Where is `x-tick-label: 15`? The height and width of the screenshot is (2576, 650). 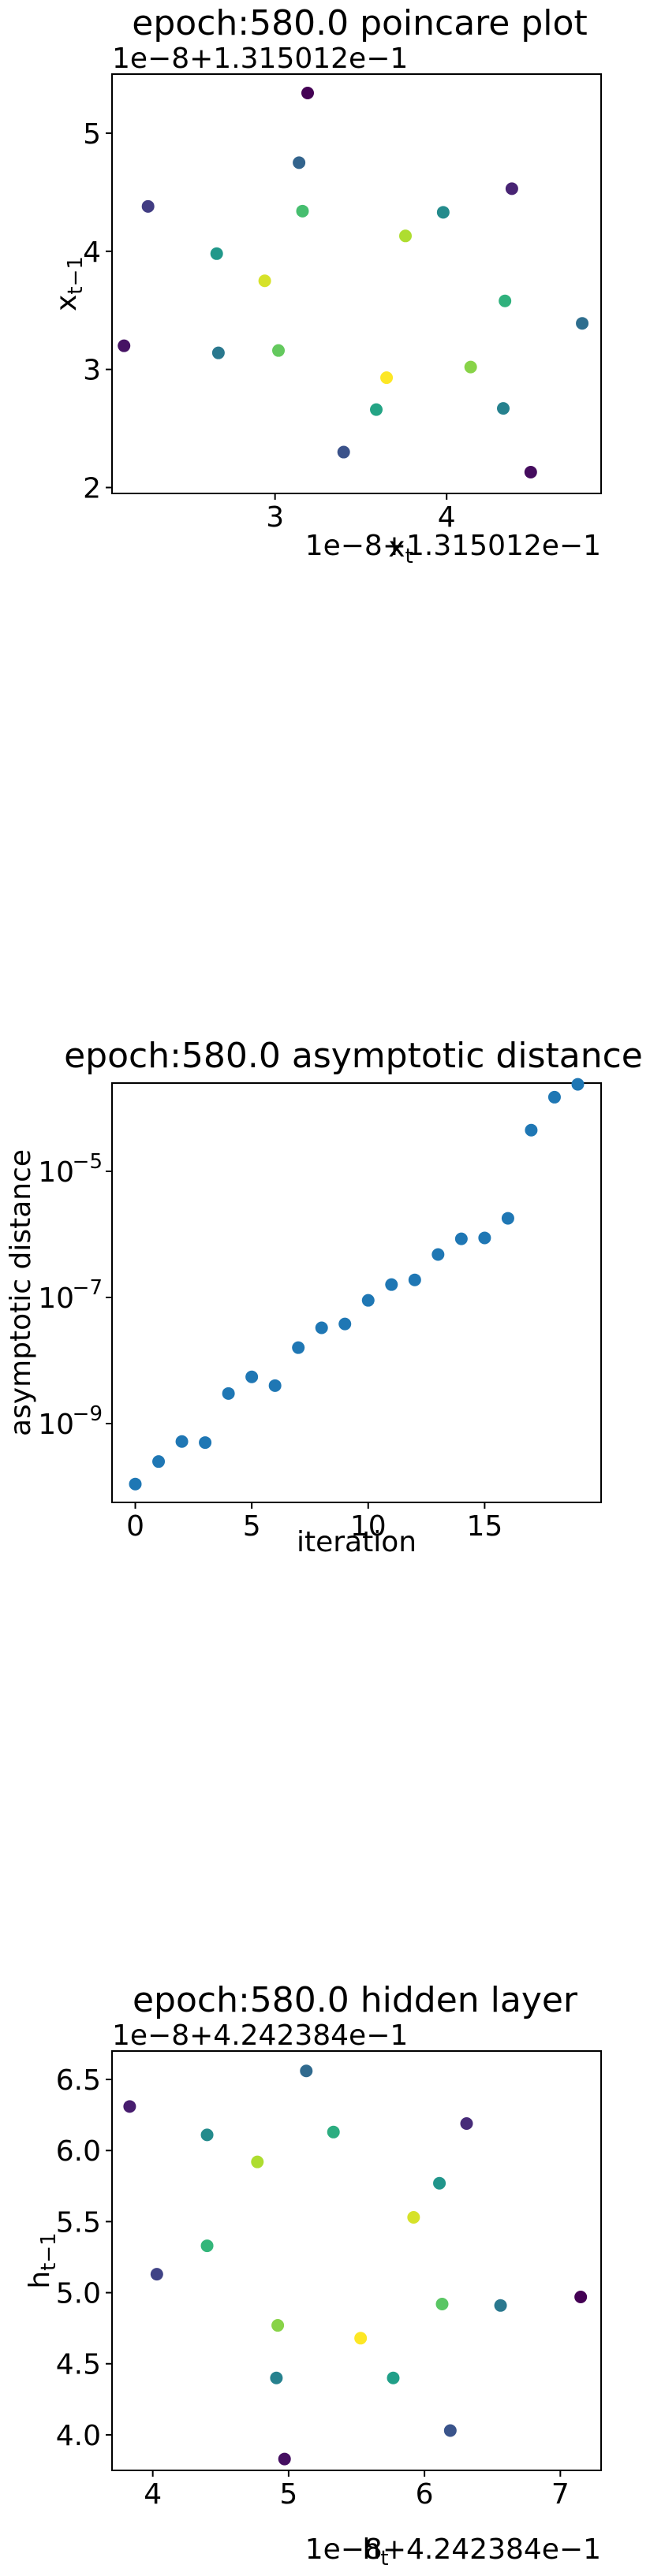
x-tick-label: 15 is located at coordinates (484, 1526).